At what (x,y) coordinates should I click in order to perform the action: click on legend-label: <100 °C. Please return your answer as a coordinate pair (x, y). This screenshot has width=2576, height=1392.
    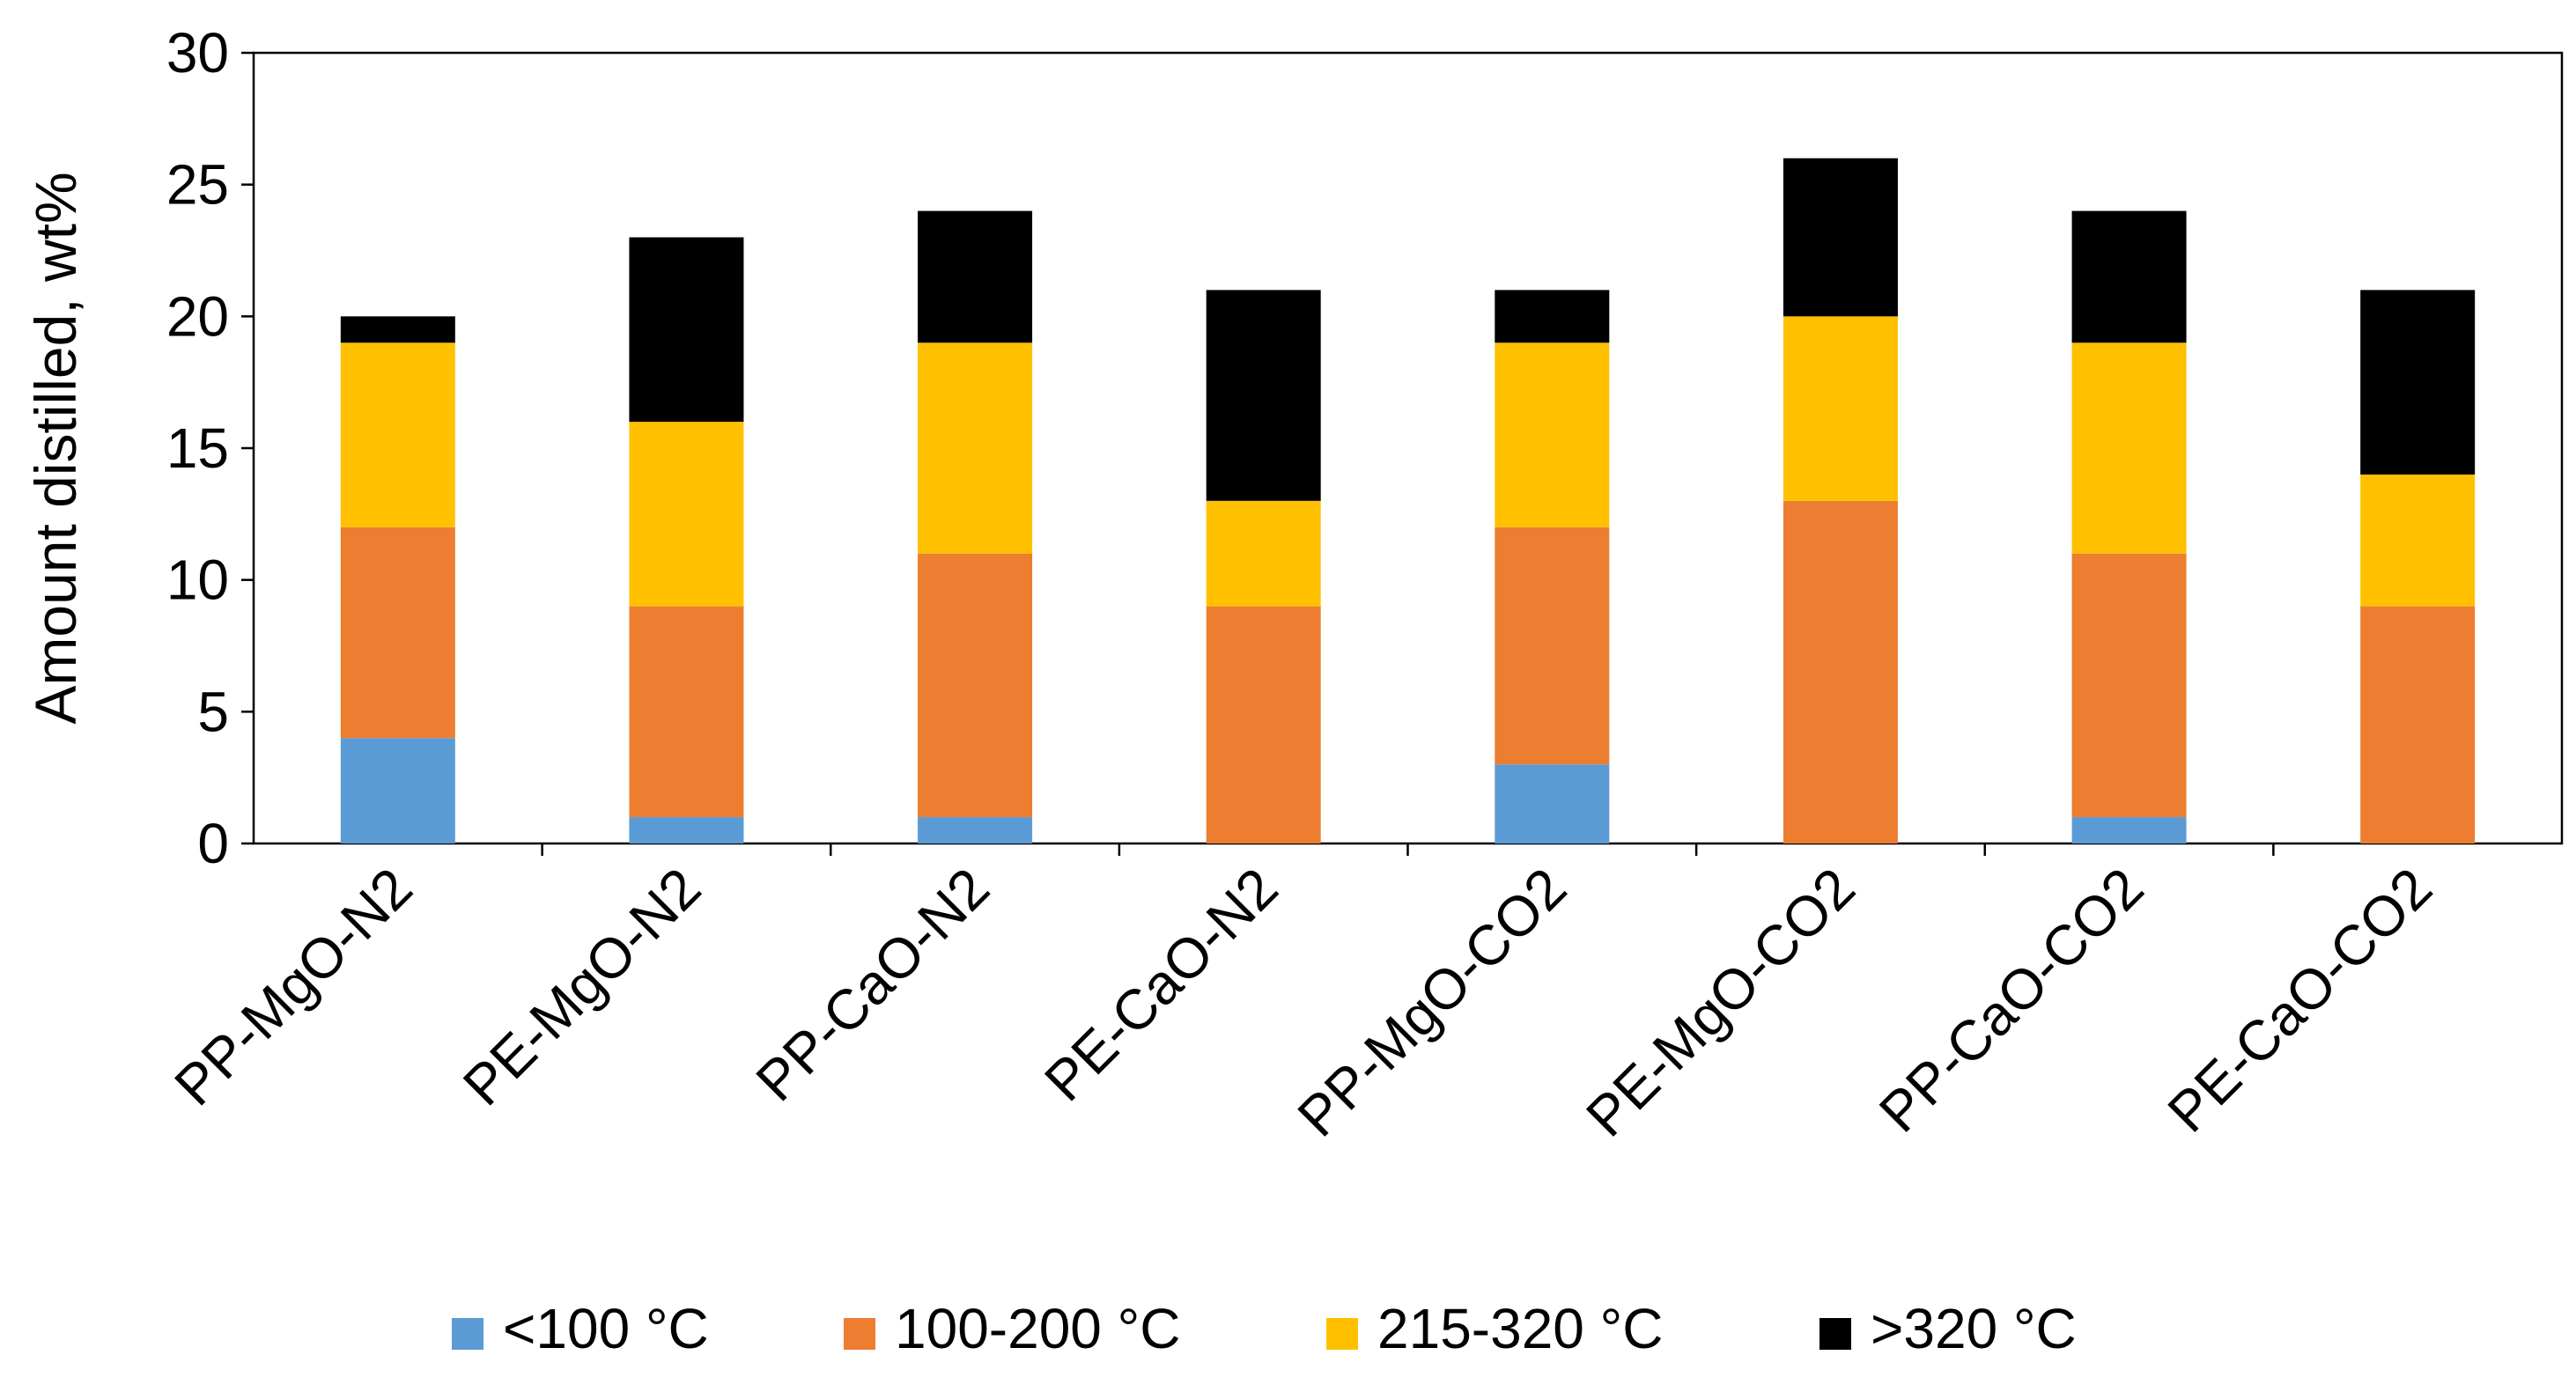
    Looking at the image, I should click on (606, 1328).